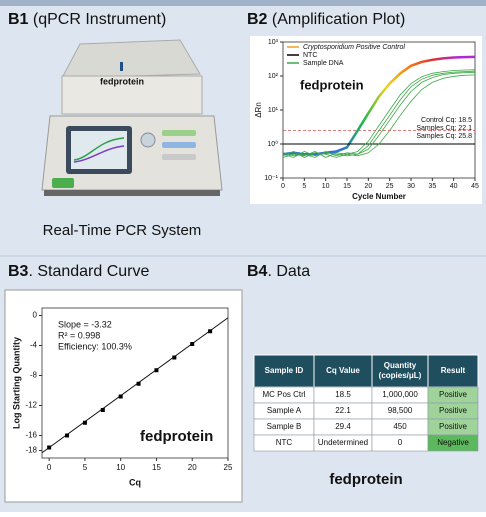 The width and height of the screenshot is (486, 517). What do you see at coordinates (132, 117) in the screenshot?
I see `instrument: fedprotein` at bounding box center [132, 117].